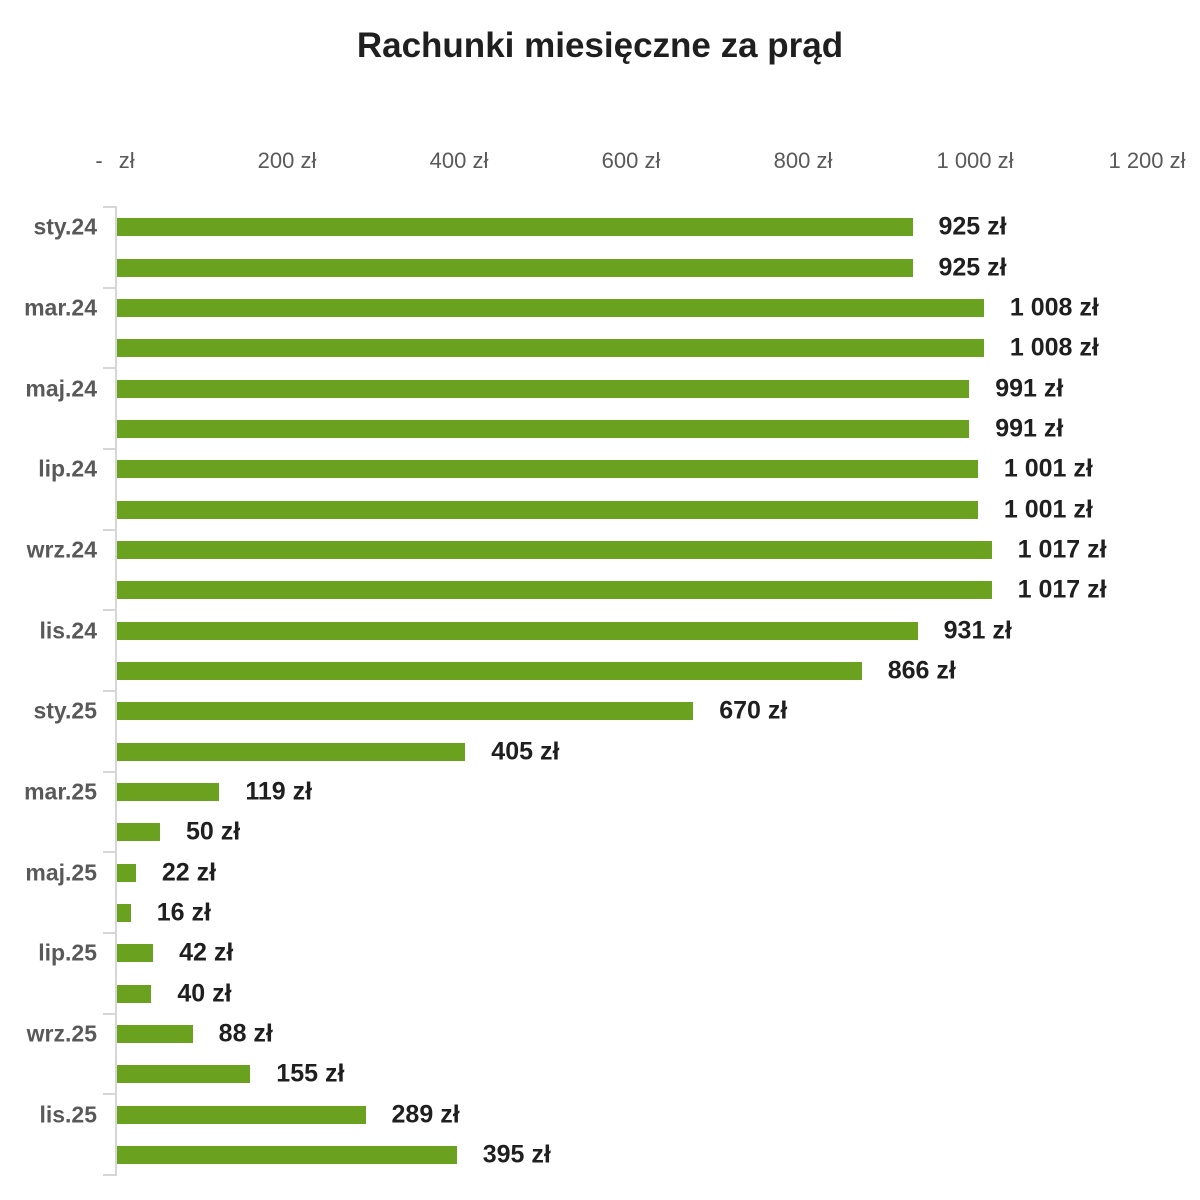 Image resolution: width=1200 pixels, height=1200 pixels. Describe the element at coordinates (753, 710) in the screenshot. I see `bar-value-label: 670 zł` at that location.